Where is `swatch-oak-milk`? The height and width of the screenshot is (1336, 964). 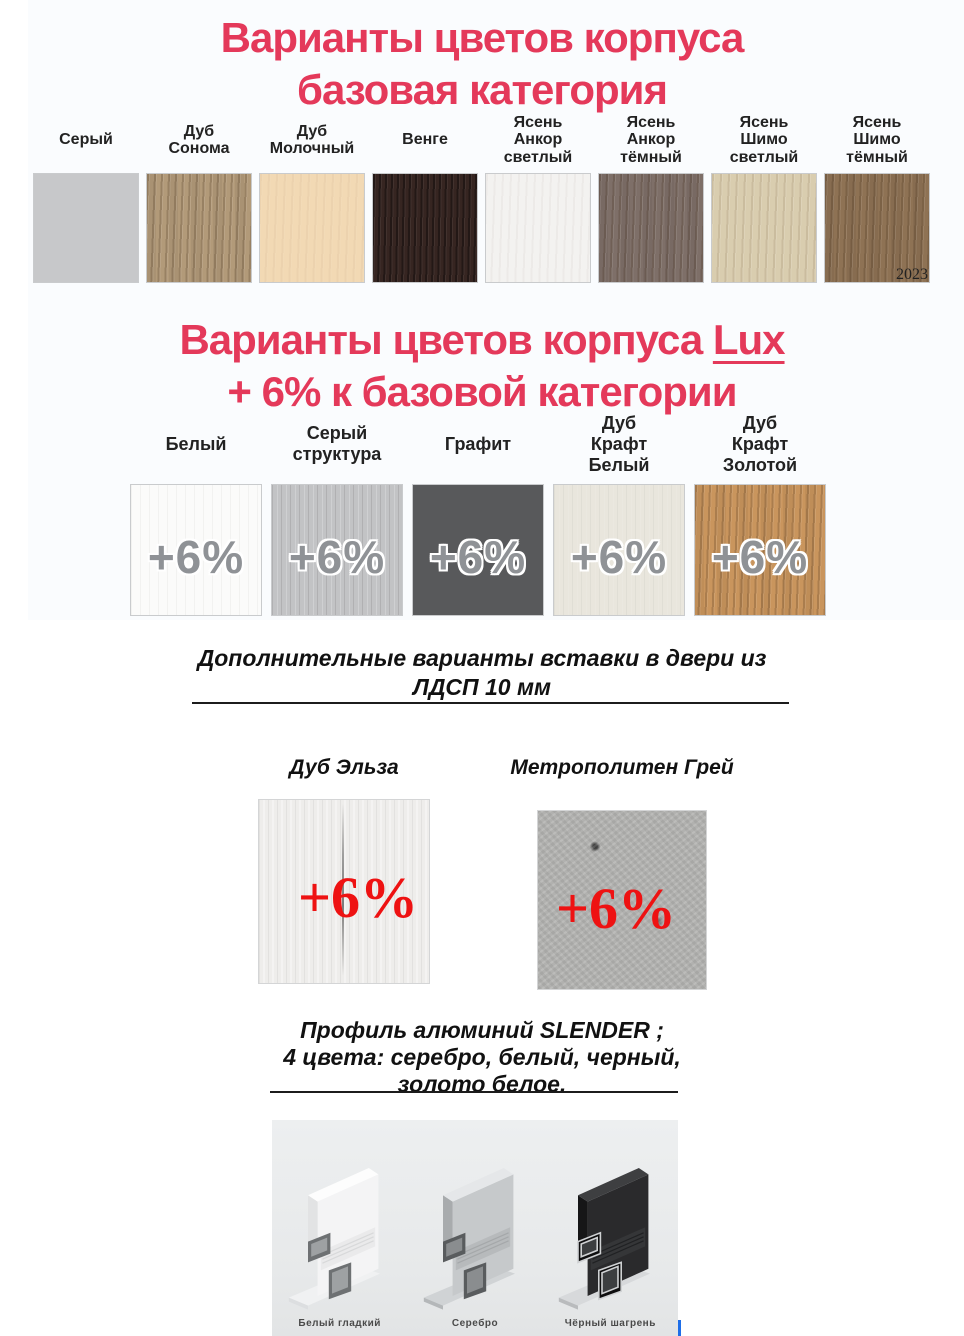
swatch-oak-milk is located at coordinates (312, 228).